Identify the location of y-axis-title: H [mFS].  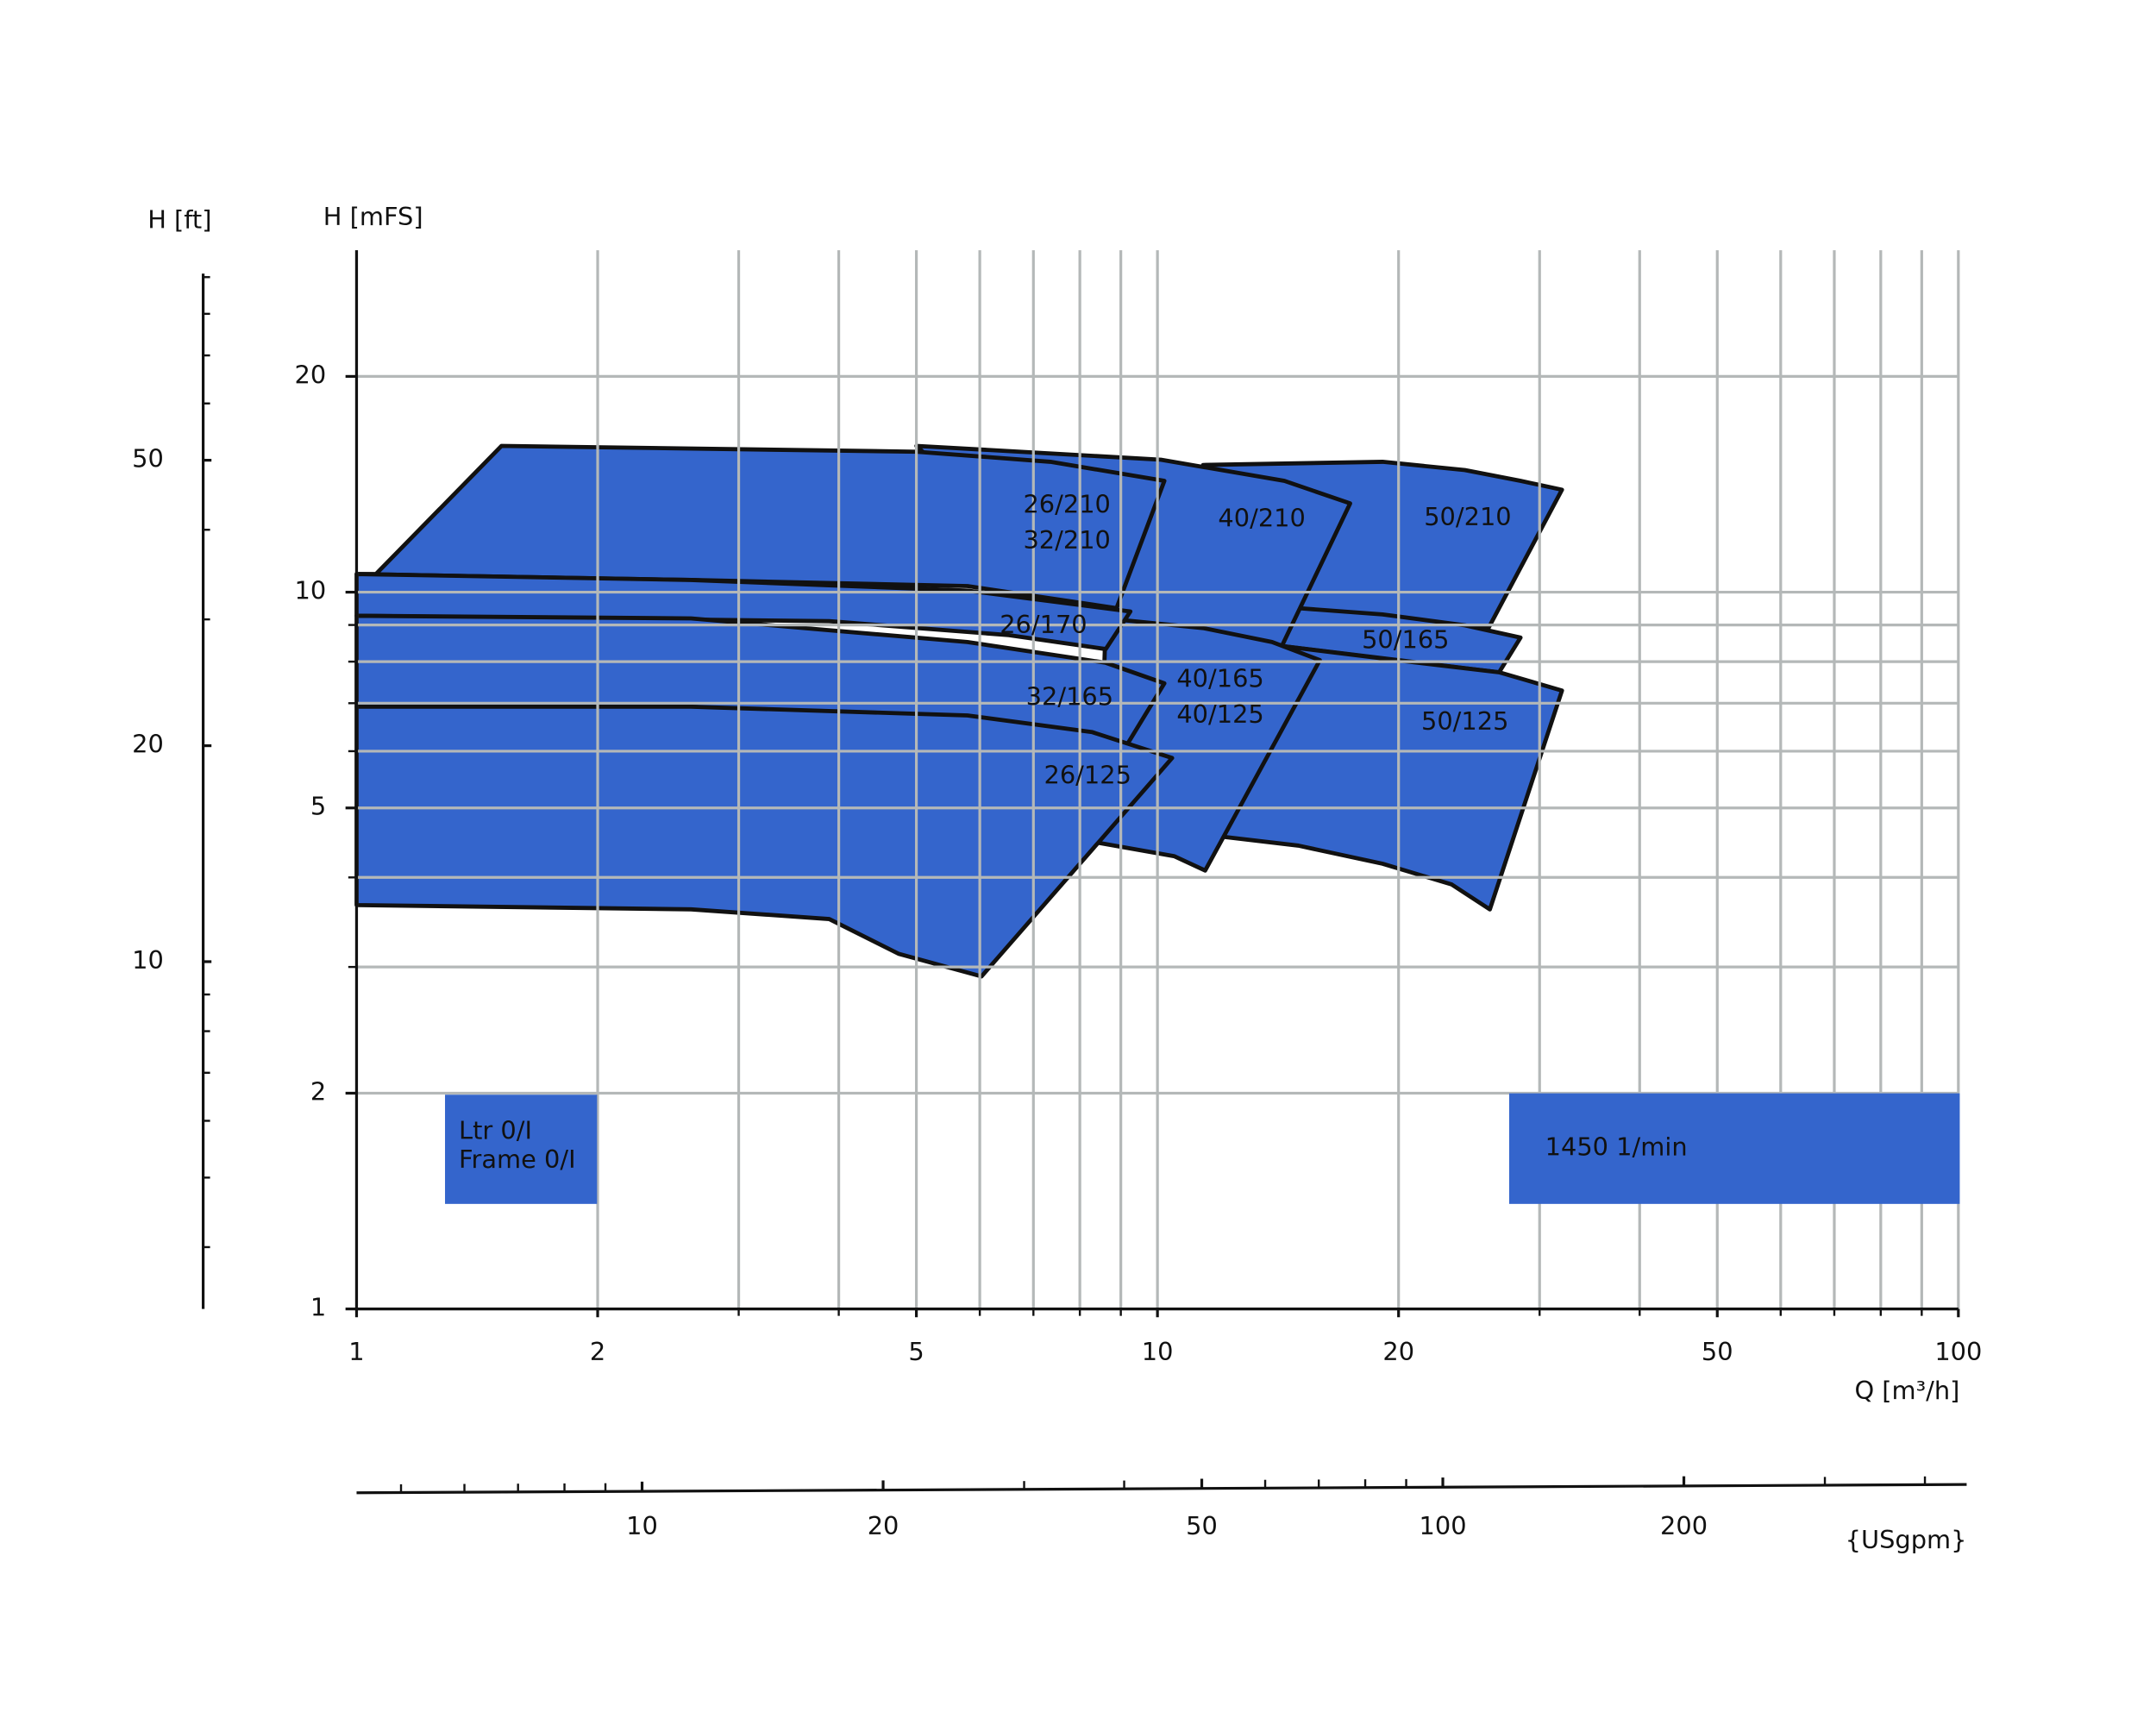
(373, 216).